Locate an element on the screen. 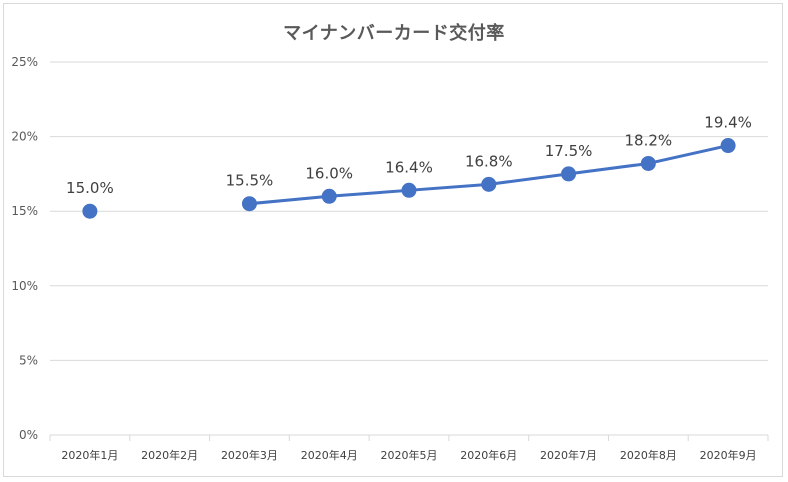 This screenshot has height=482, width=788. x-tick-label: 2020年8月 is located at coordinates (648, 455).